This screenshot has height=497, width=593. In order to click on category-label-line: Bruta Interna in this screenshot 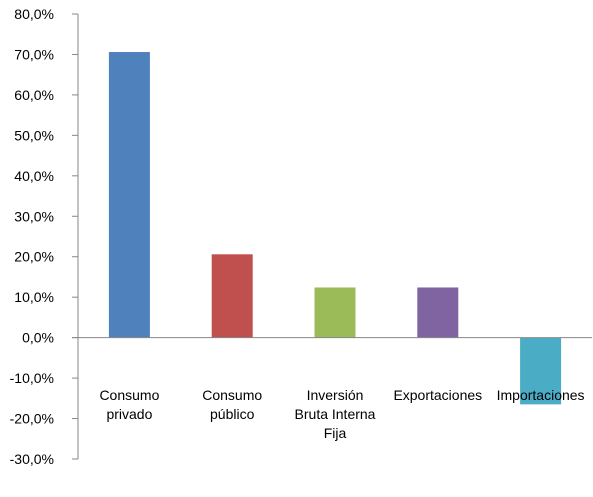, I will do `click(335, 414)`.